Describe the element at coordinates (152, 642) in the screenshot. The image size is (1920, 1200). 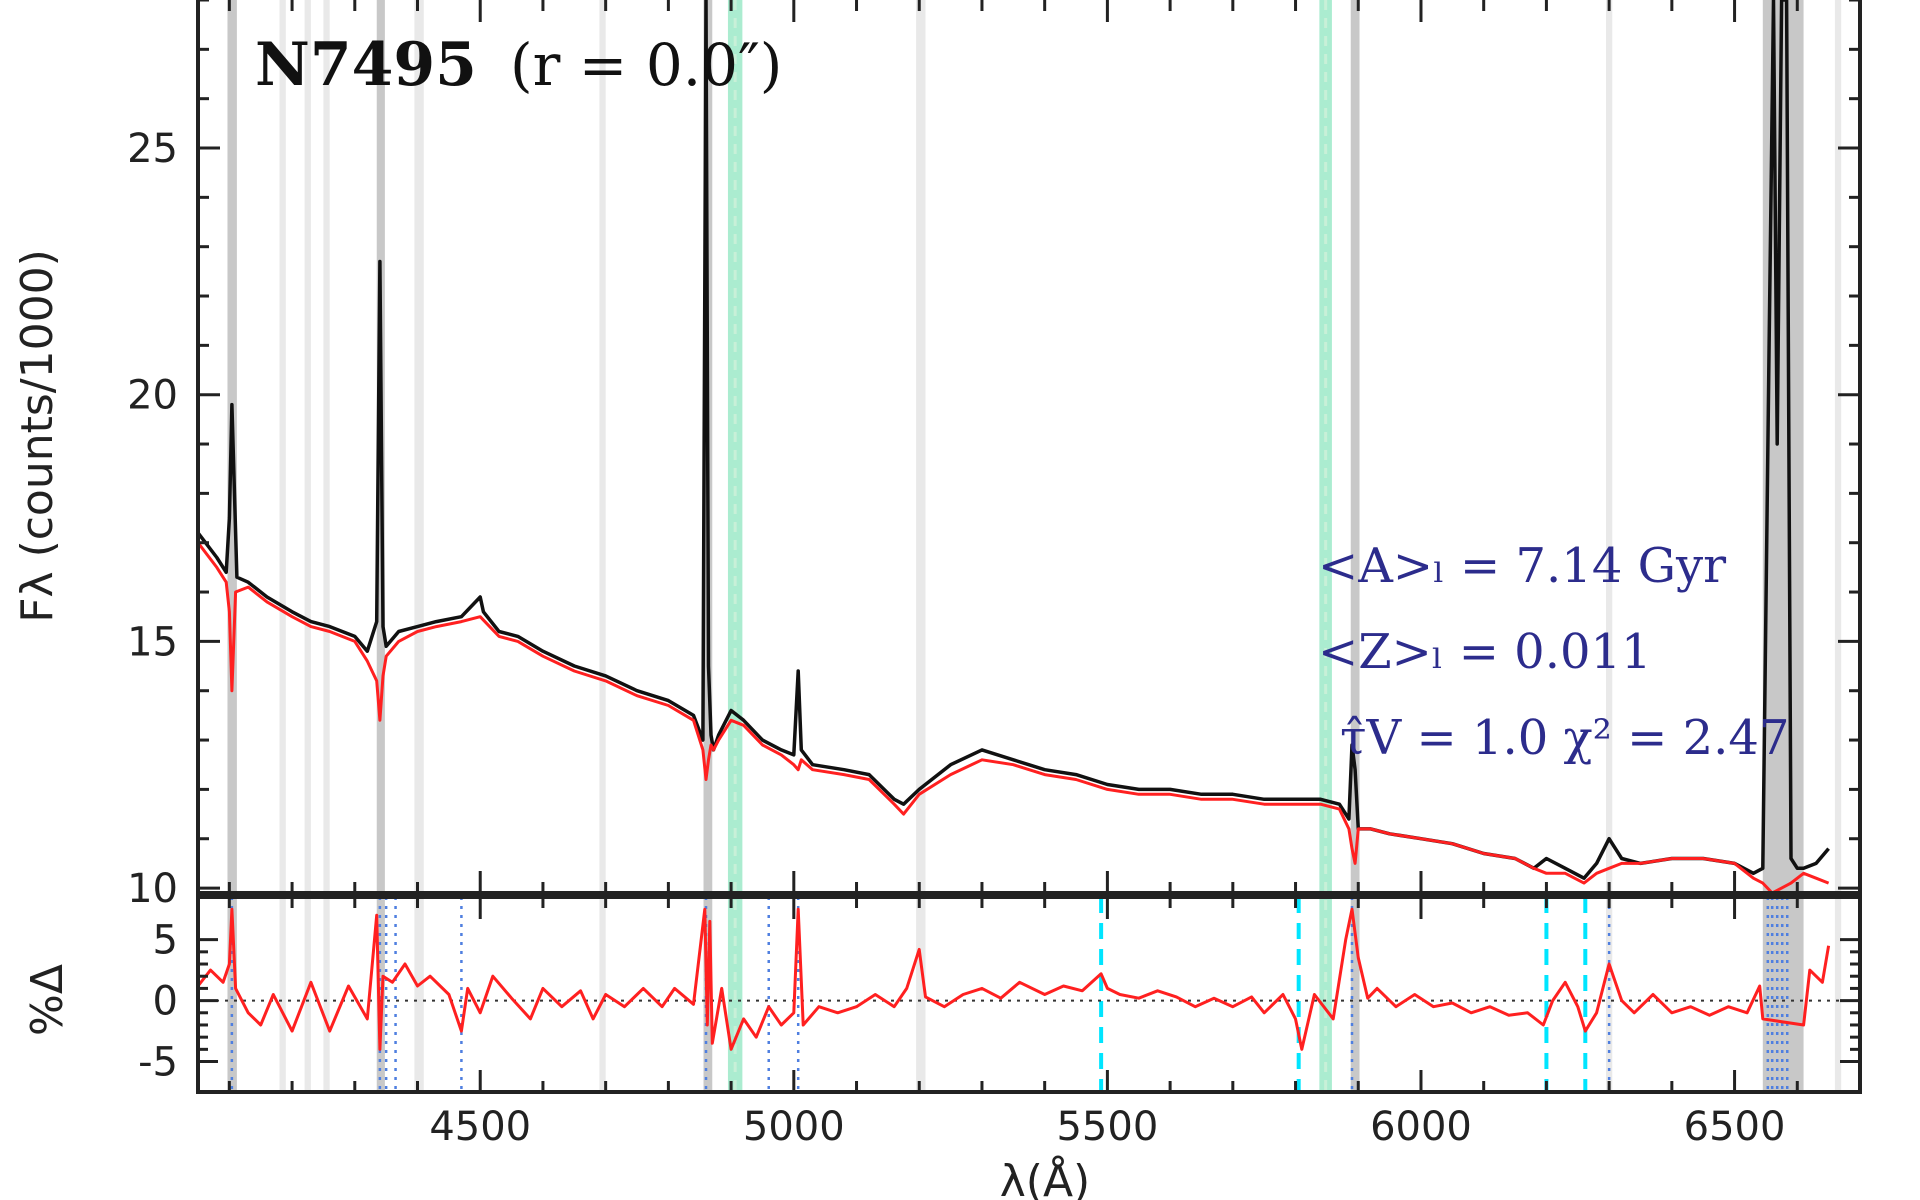
I see `y-tick-label: 15` at that location.